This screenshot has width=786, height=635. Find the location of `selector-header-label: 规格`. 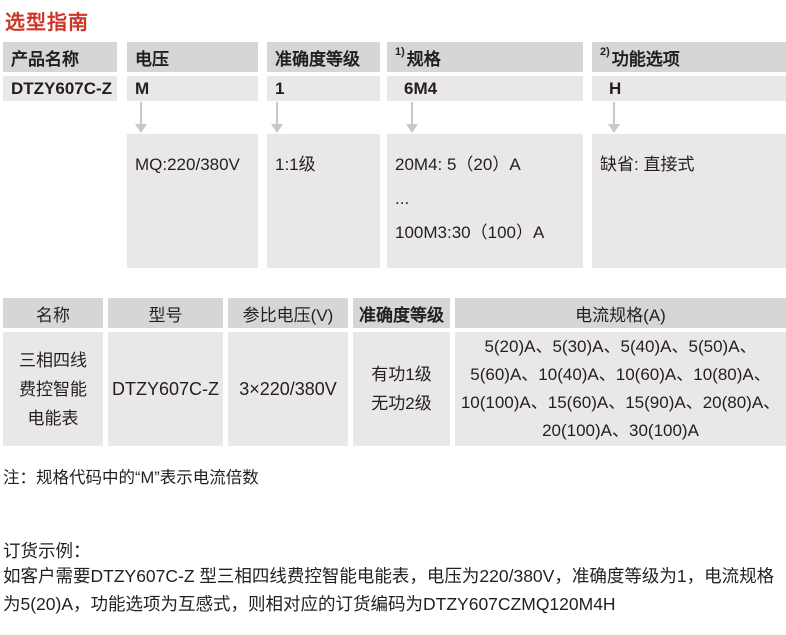

selector-header-label: 规格 is located at coordinates (423, 59).